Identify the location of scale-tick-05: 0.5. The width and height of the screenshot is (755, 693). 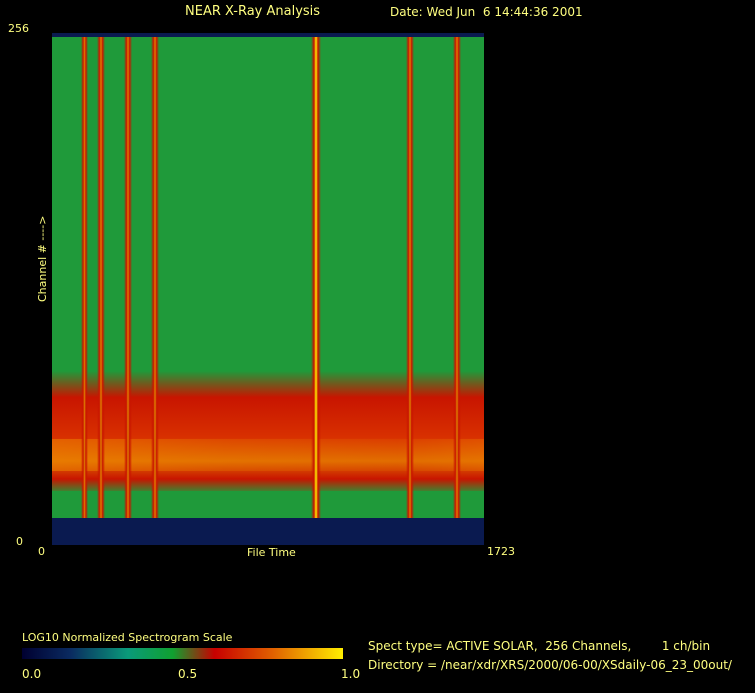
(188, 674).